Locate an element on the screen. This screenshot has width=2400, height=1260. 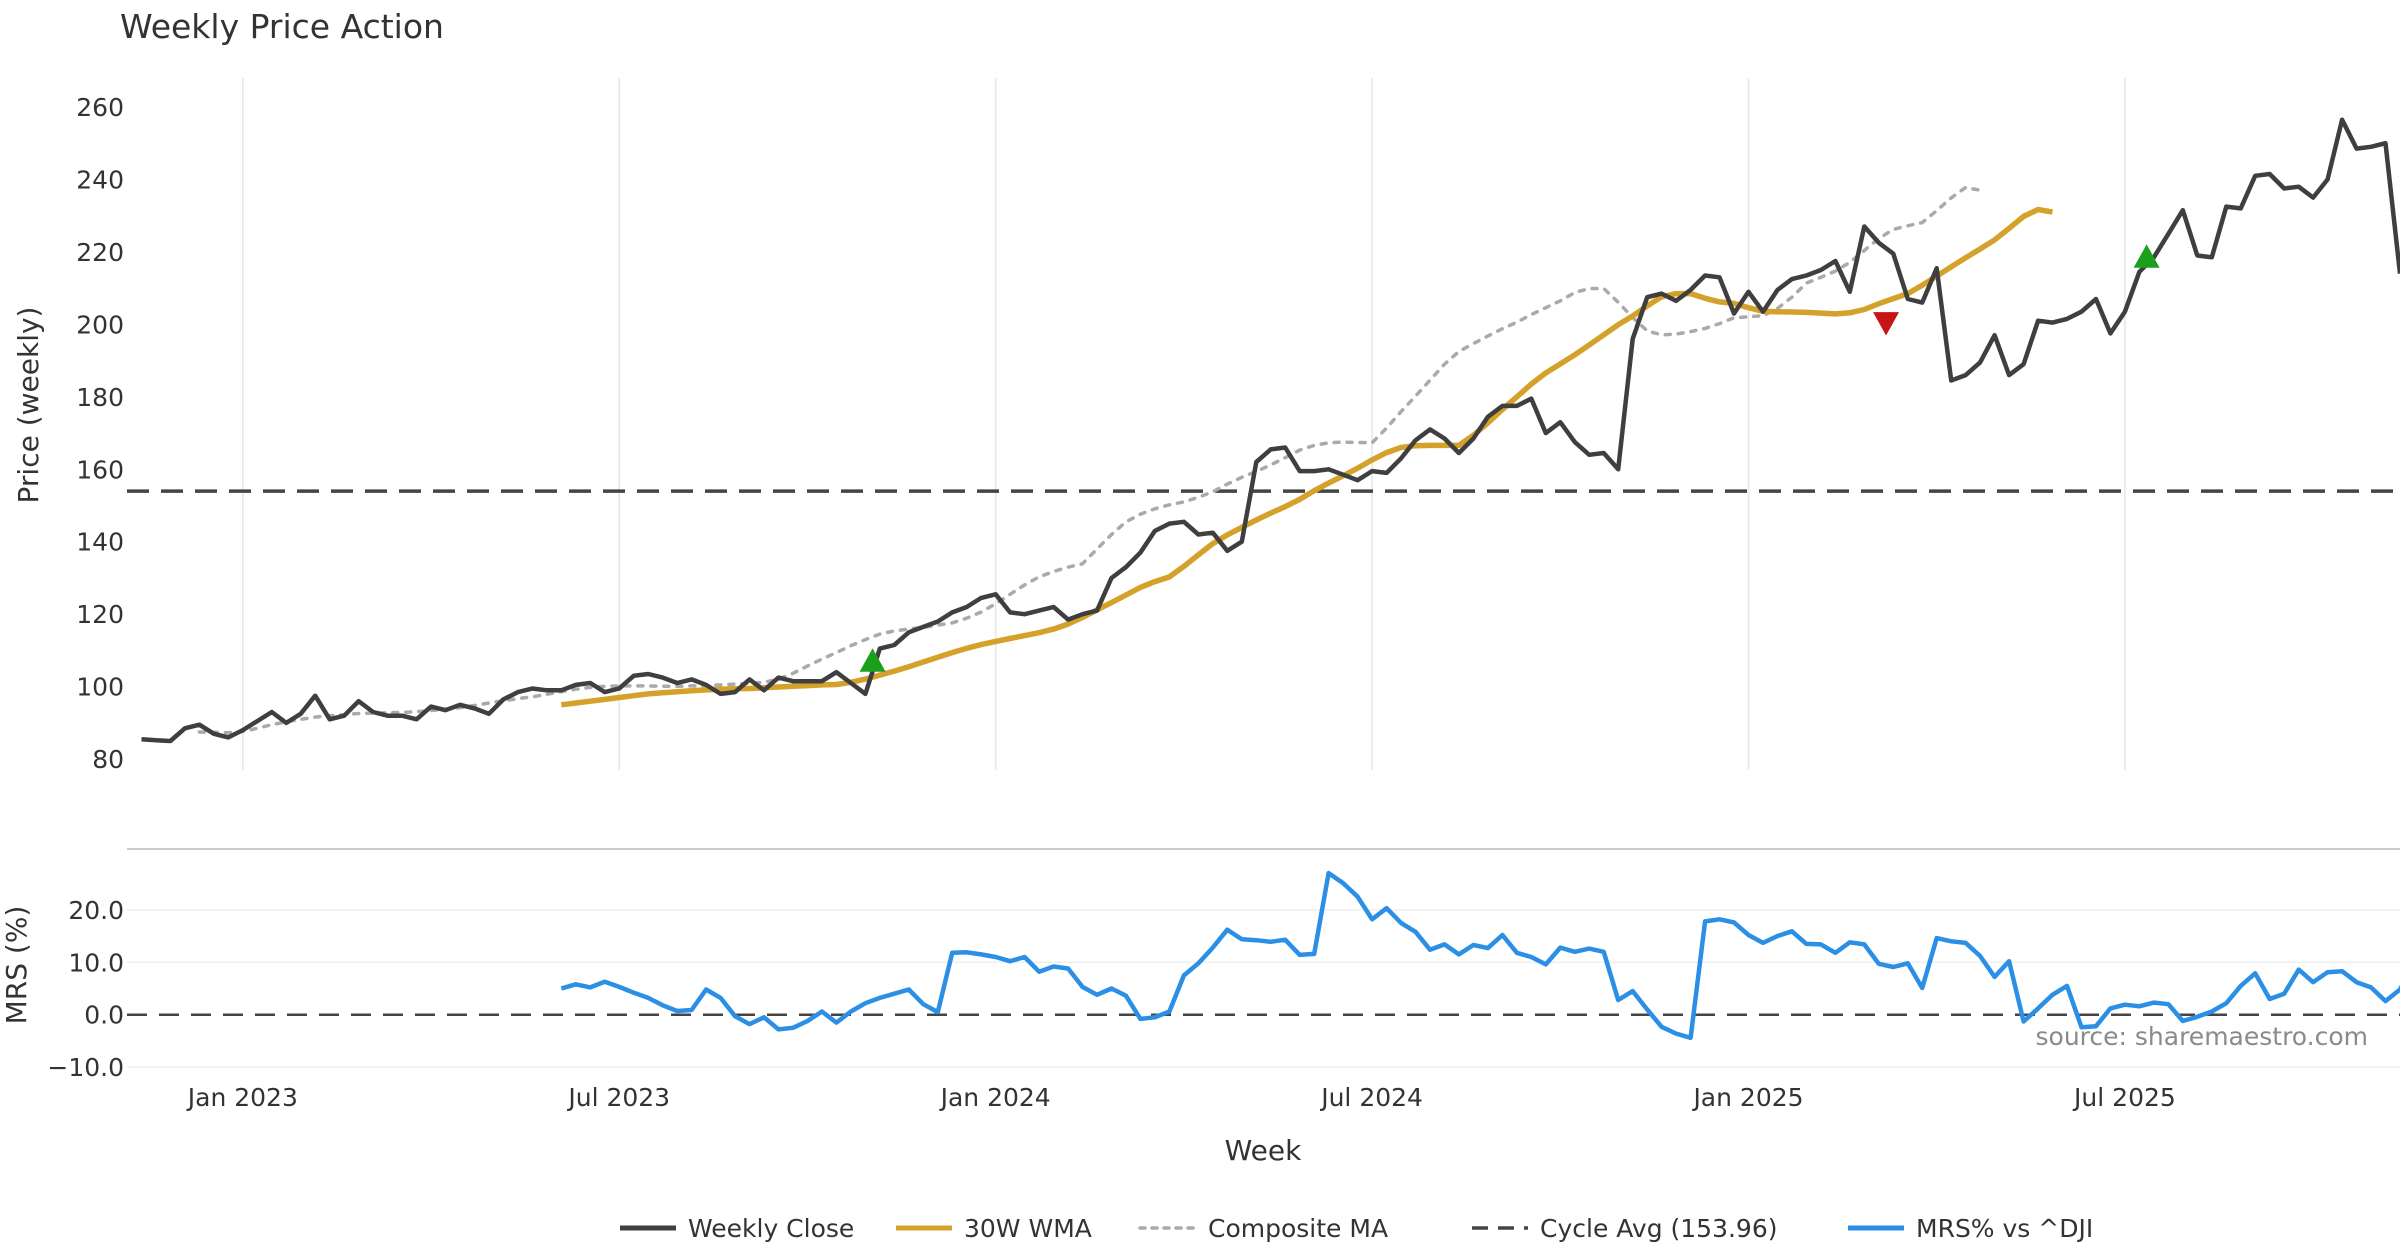
price-y-tick: 200 is located at coordinates (100, 324).